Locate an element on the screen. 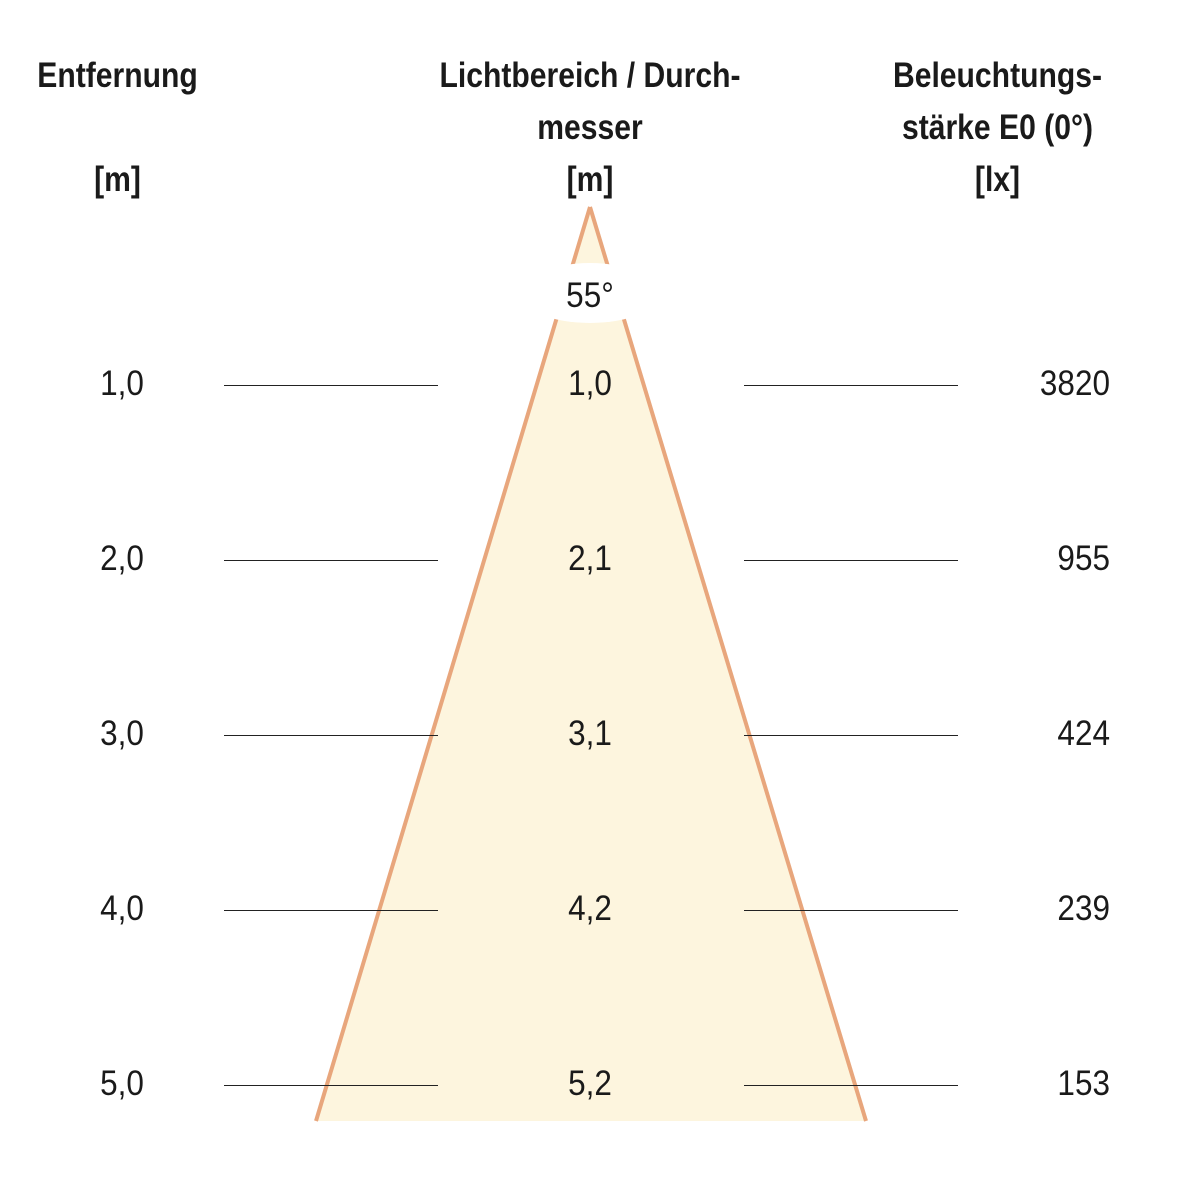 The height and width of the screenshot is (1182, 1182). header-line is located at coordinates (117, 128).